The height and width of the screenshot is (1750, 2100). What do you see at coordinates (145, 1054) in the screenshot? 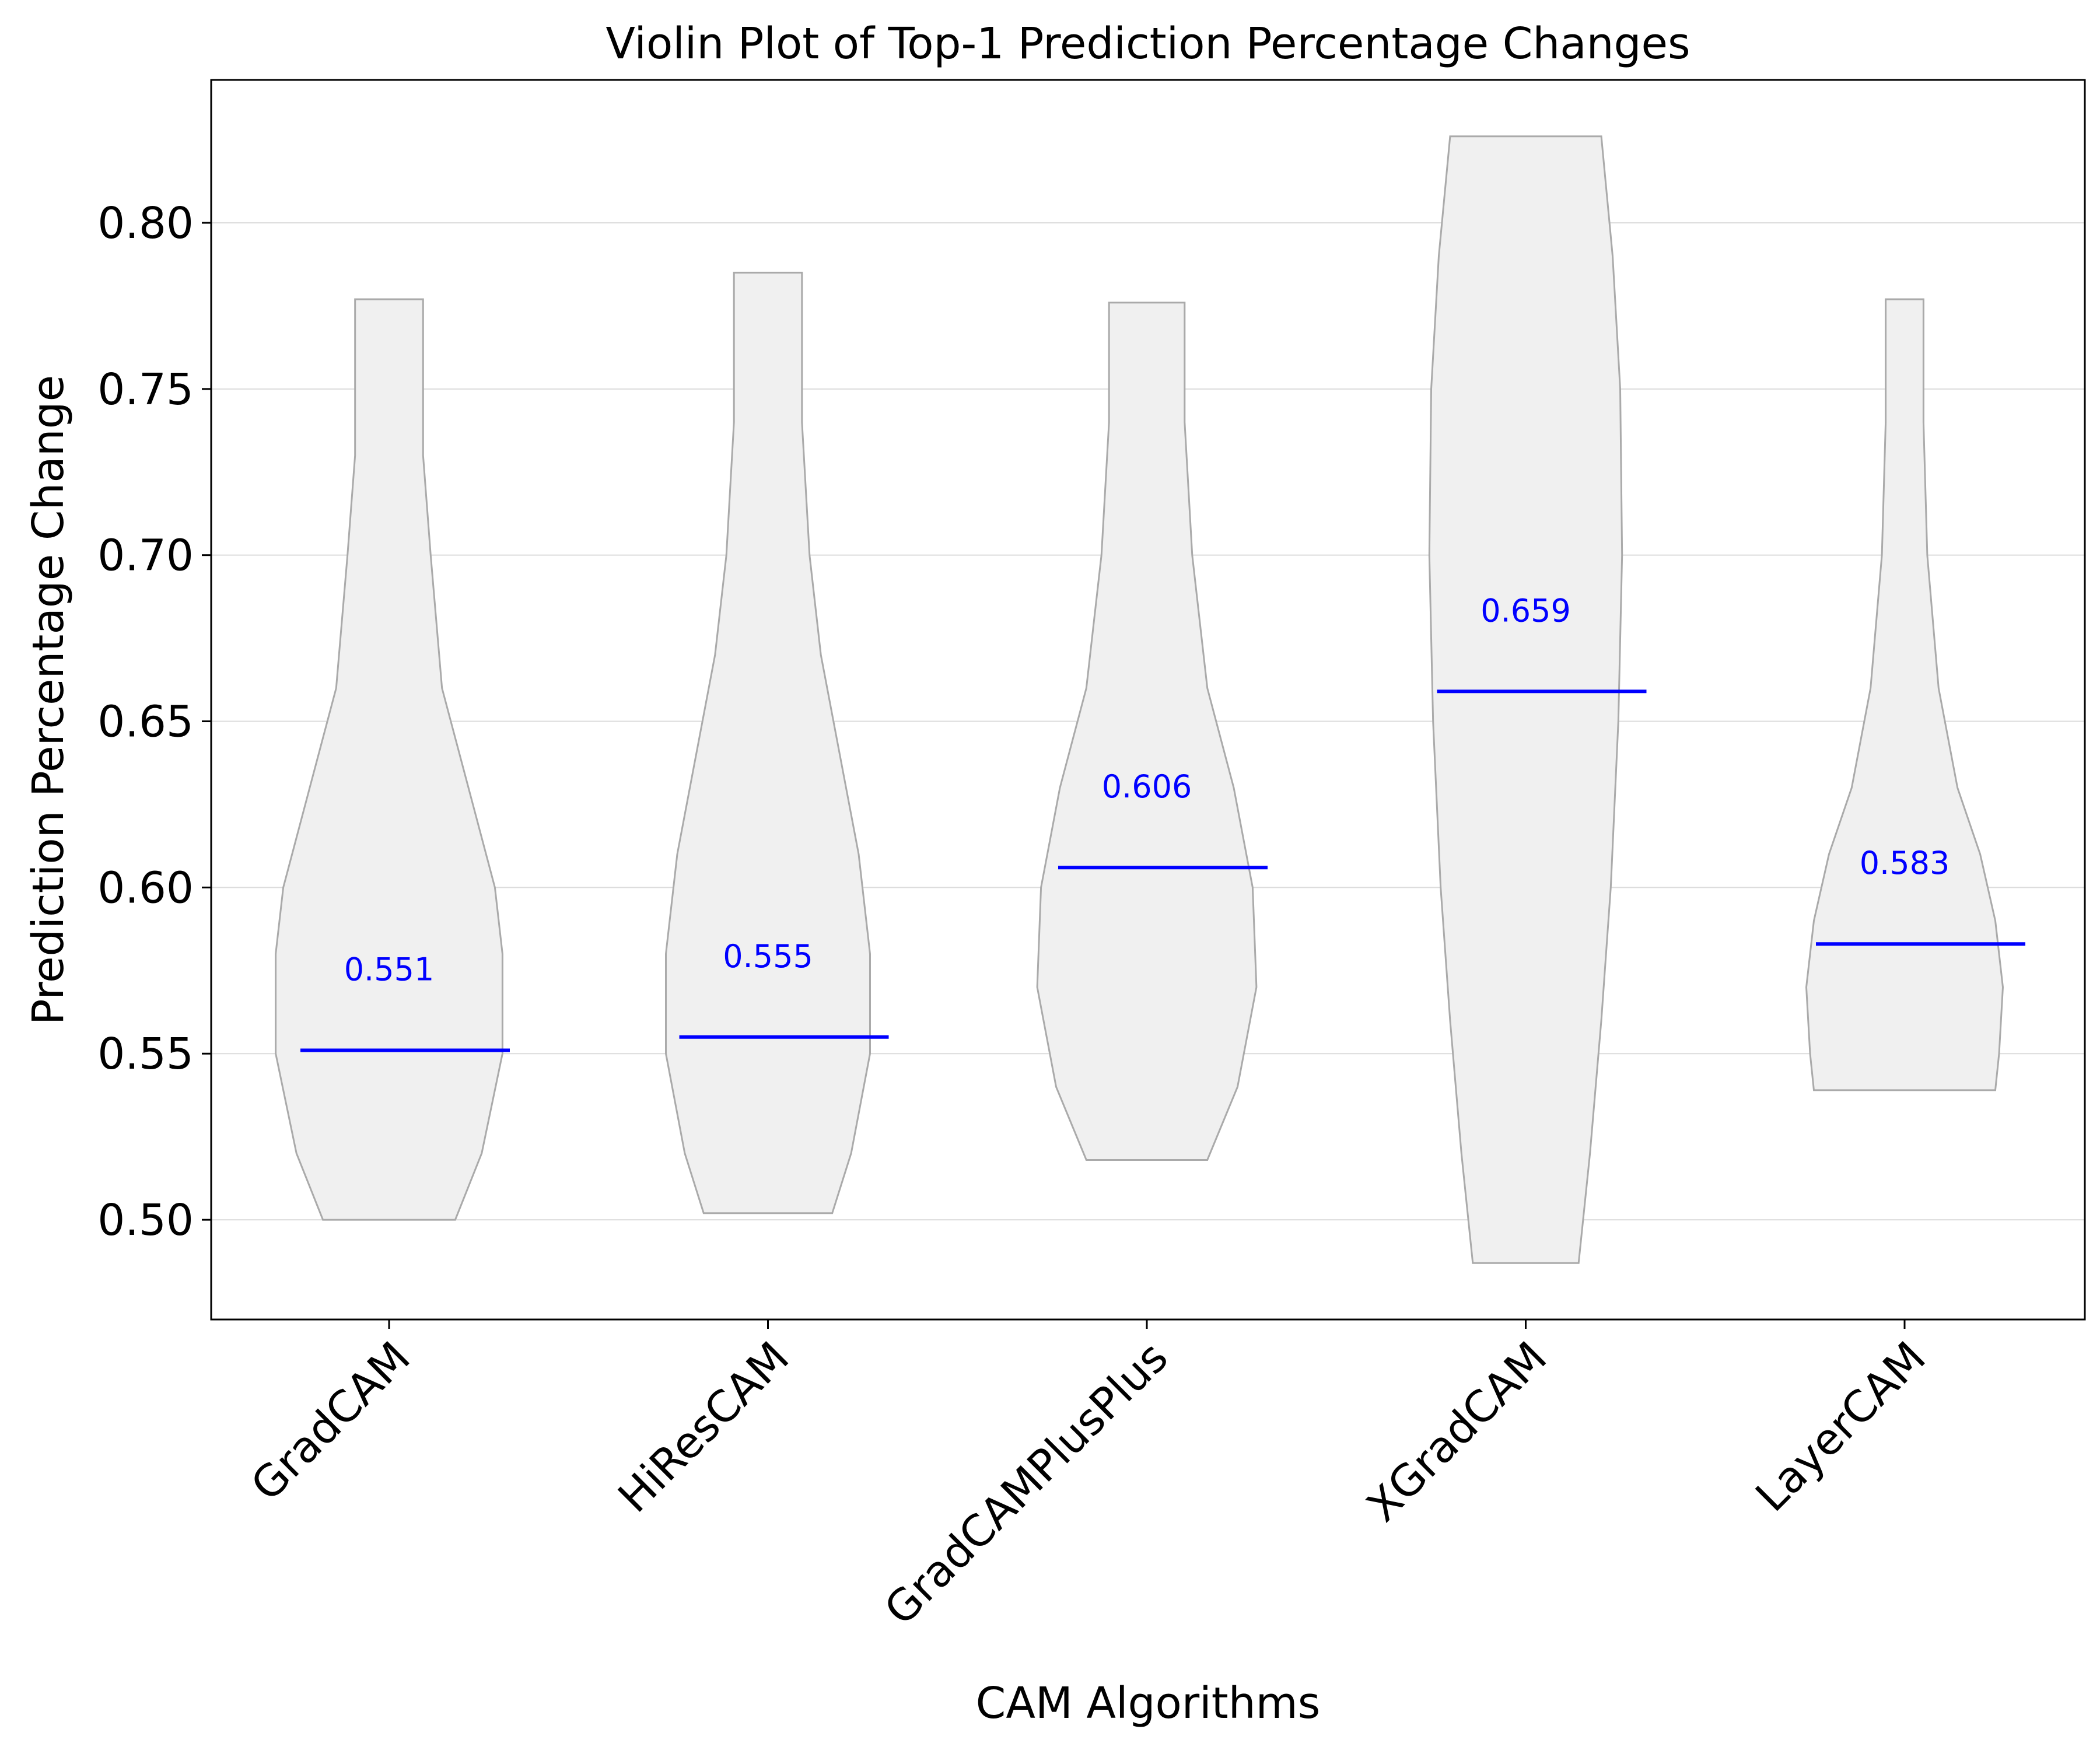
I see `y-tick-label: 0.55` at bounding box center [145, 1054].